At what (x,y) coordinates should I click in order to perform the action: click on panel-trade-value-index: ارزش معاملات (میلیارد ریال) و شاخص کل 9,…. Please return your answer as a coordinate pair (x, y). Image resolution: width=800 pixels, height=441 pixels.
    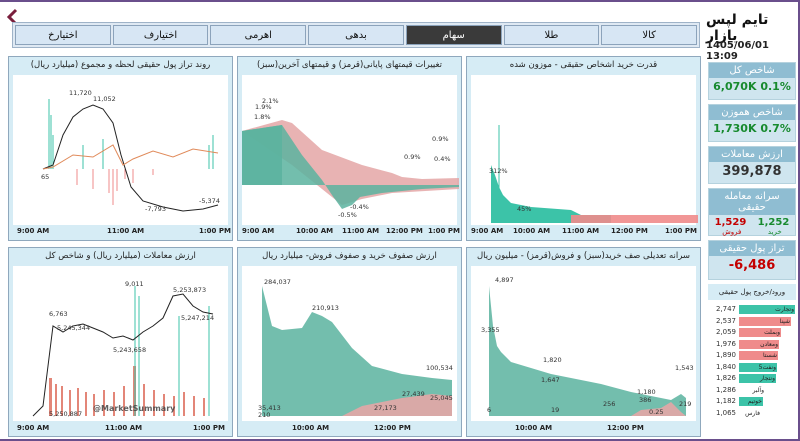
    Looking at the image, I should click on (120, 342).